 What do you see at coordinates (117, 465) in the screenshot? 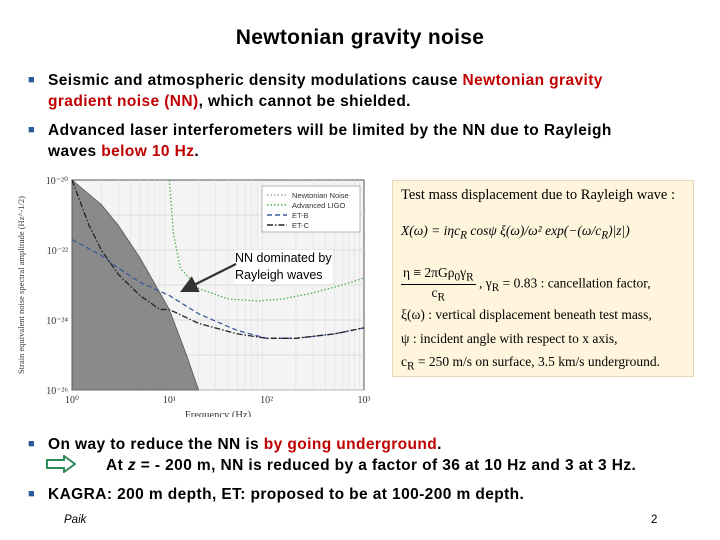
I see `bullet3-line2-a: At` at bounding box center [117, 465].